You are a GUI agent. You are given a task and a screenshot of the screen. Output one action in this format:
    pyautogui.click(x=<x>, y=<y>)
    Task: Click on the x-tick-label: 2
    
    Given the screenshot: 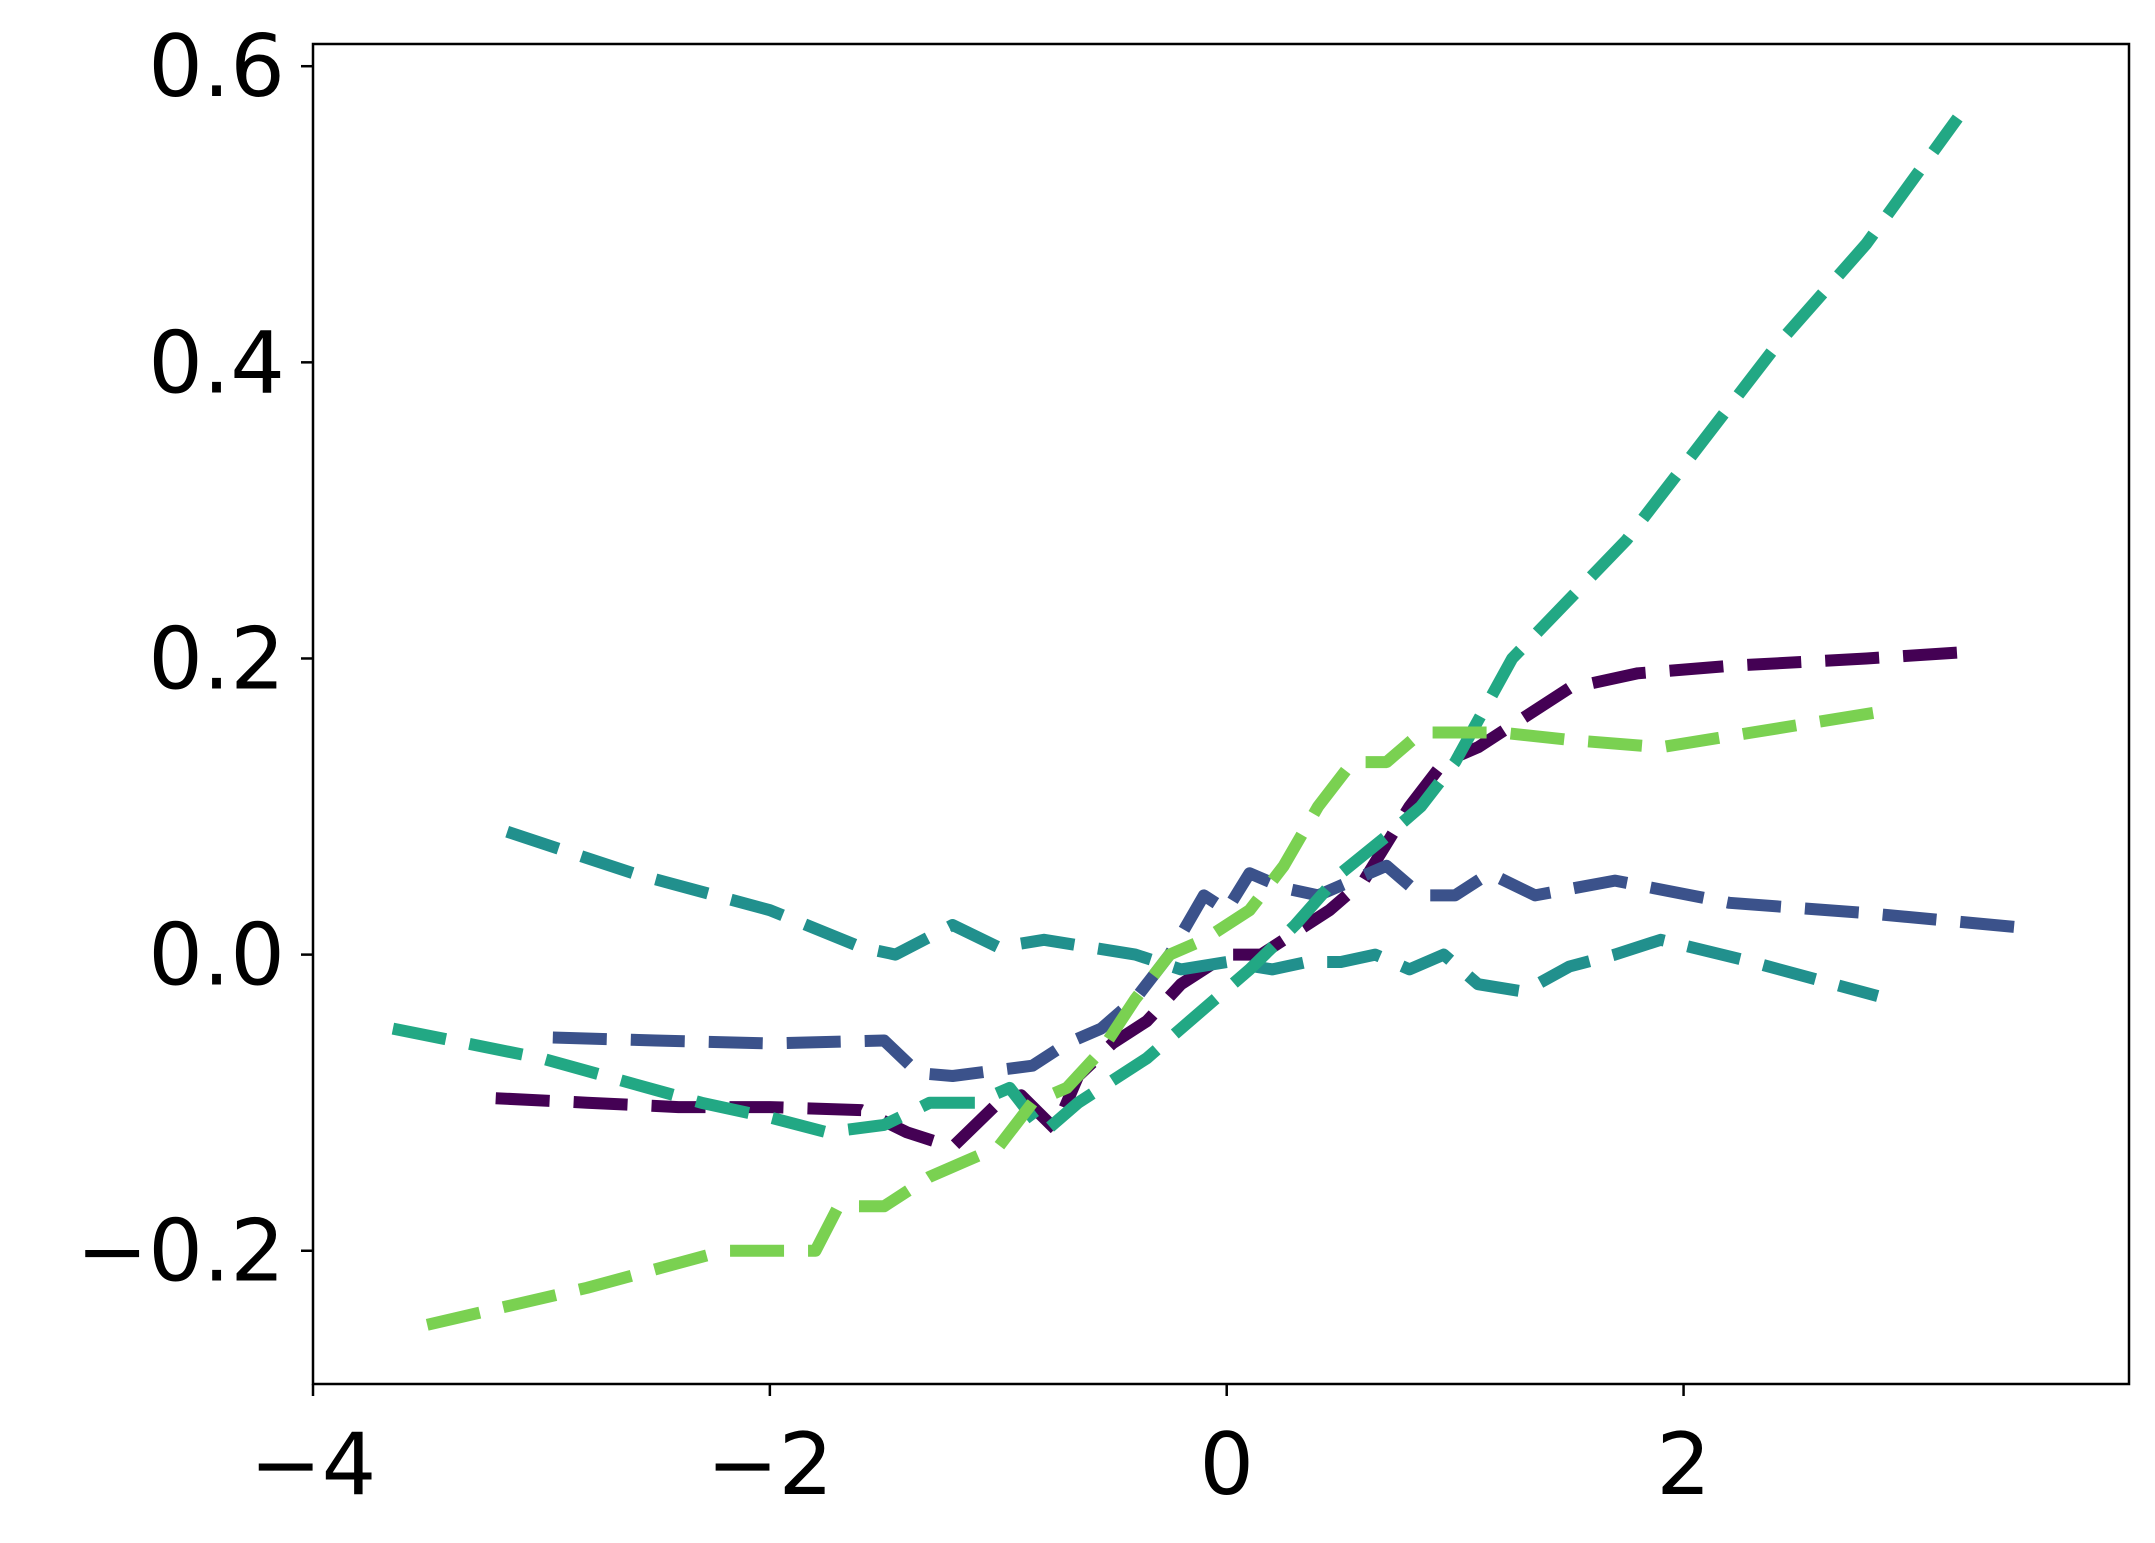 What is the action you would take?
    pyautogui.click(x=1683, y=1465)
    